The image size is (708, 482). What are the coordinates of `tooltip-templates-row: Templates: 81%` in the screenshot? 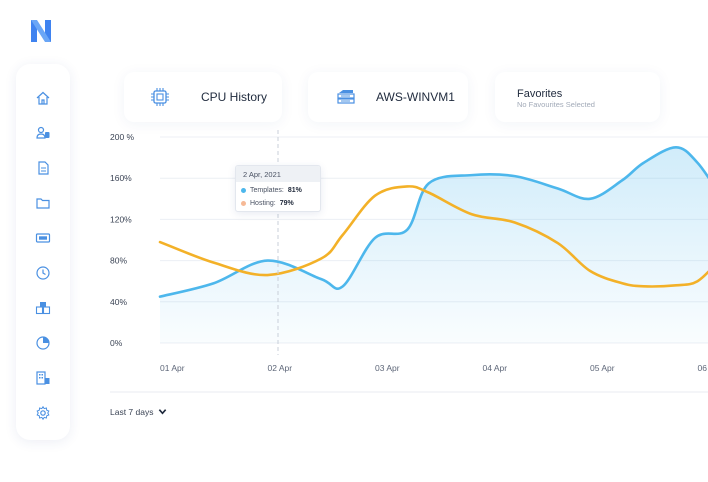 It's located at (278, 188).